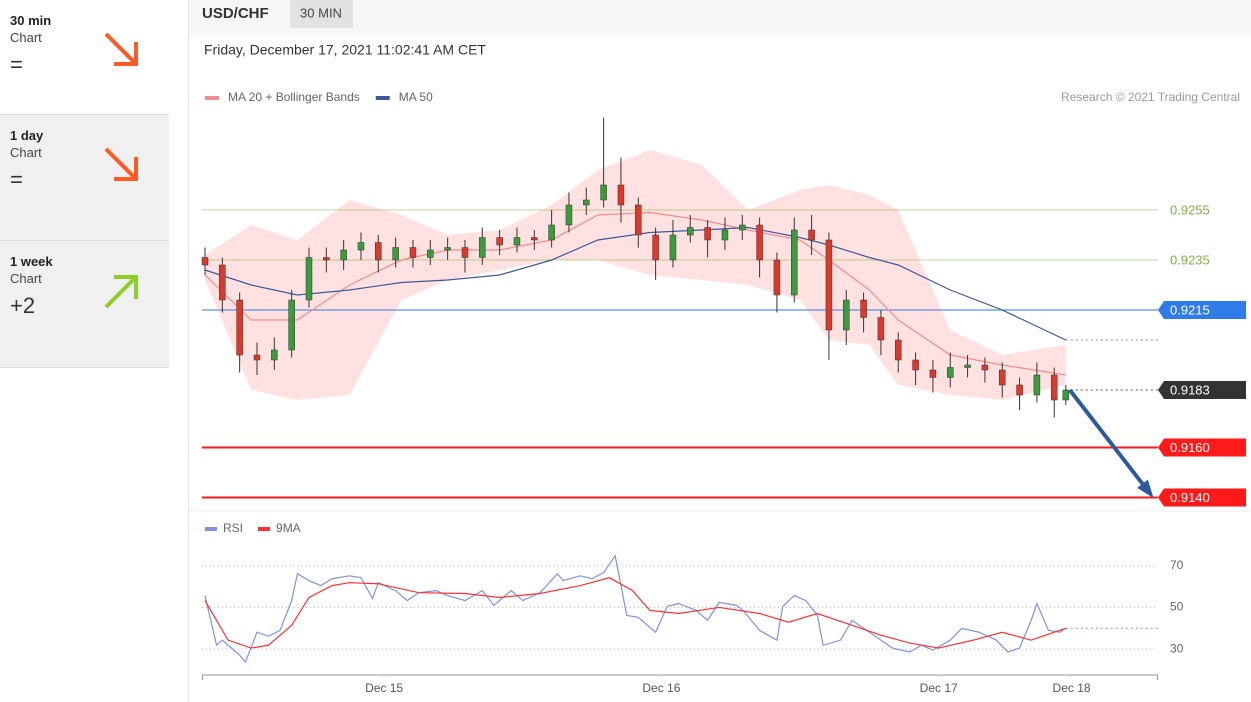 Image resolution: width=1251 pixels, height=702 pixels. I want to click on level-label: 0.9140, so click(1190, 497).